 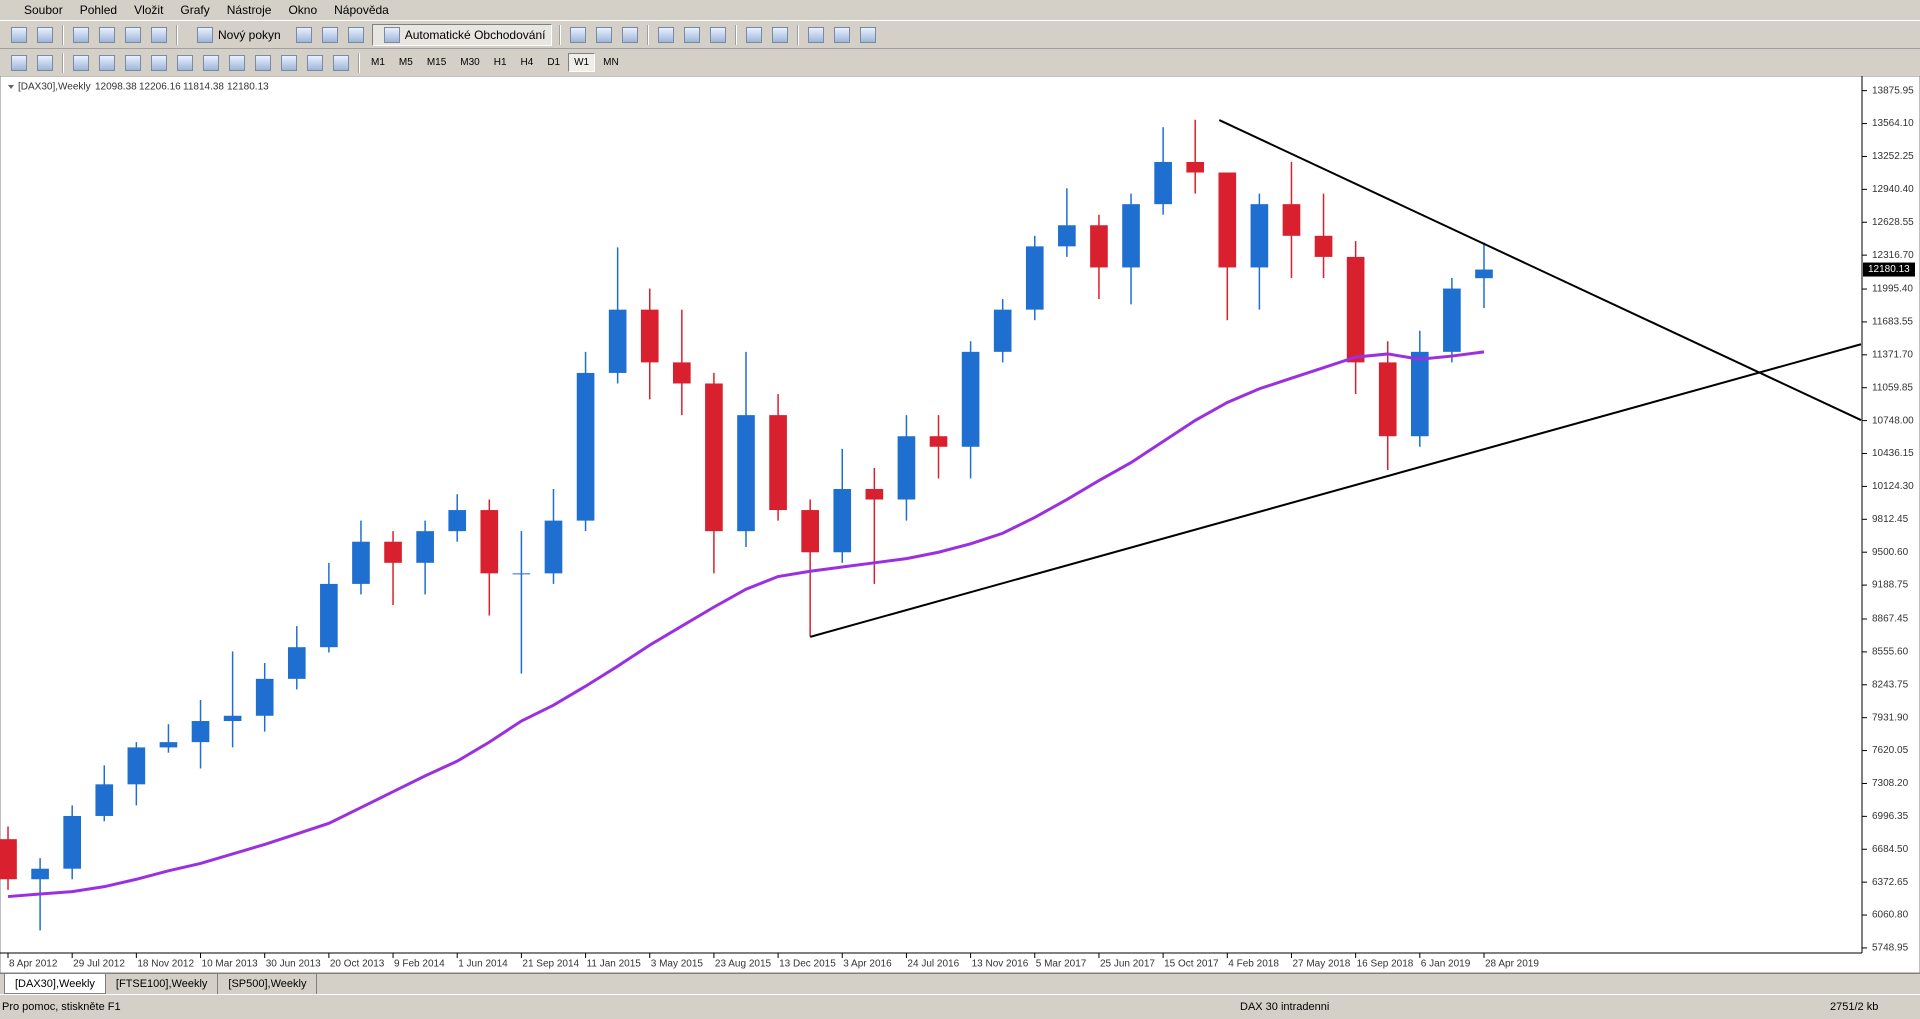 What do you see at coordinates (1890, 519) in the screenshot?
I see `y-tick-label: 9812.45` at bounding box center [1890, 519].